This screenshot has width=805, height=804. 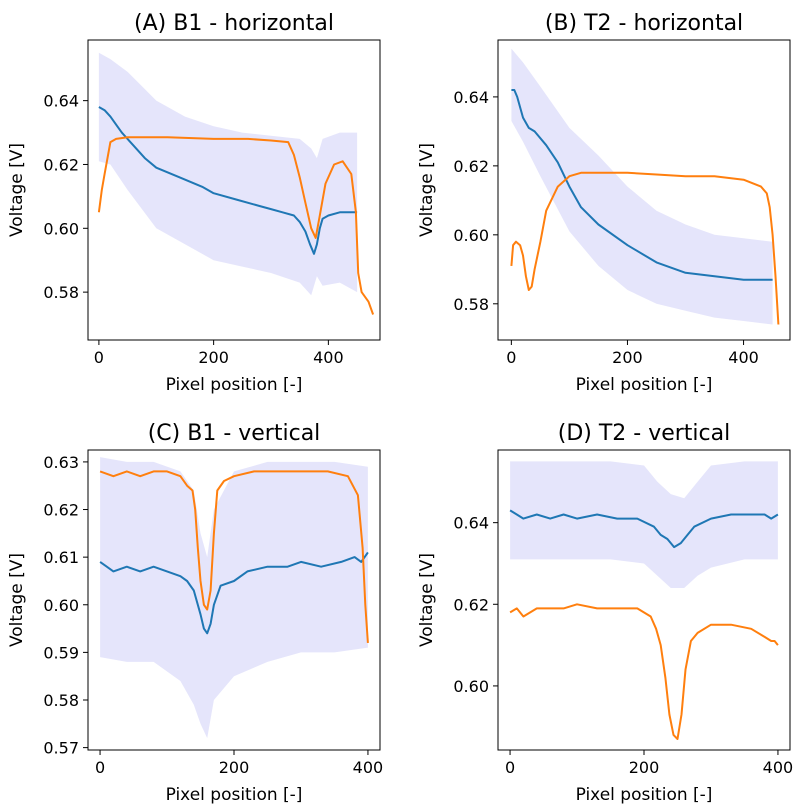 I want to click on y-tick-label-C-2: 0.59, so click(x=61, y=652).